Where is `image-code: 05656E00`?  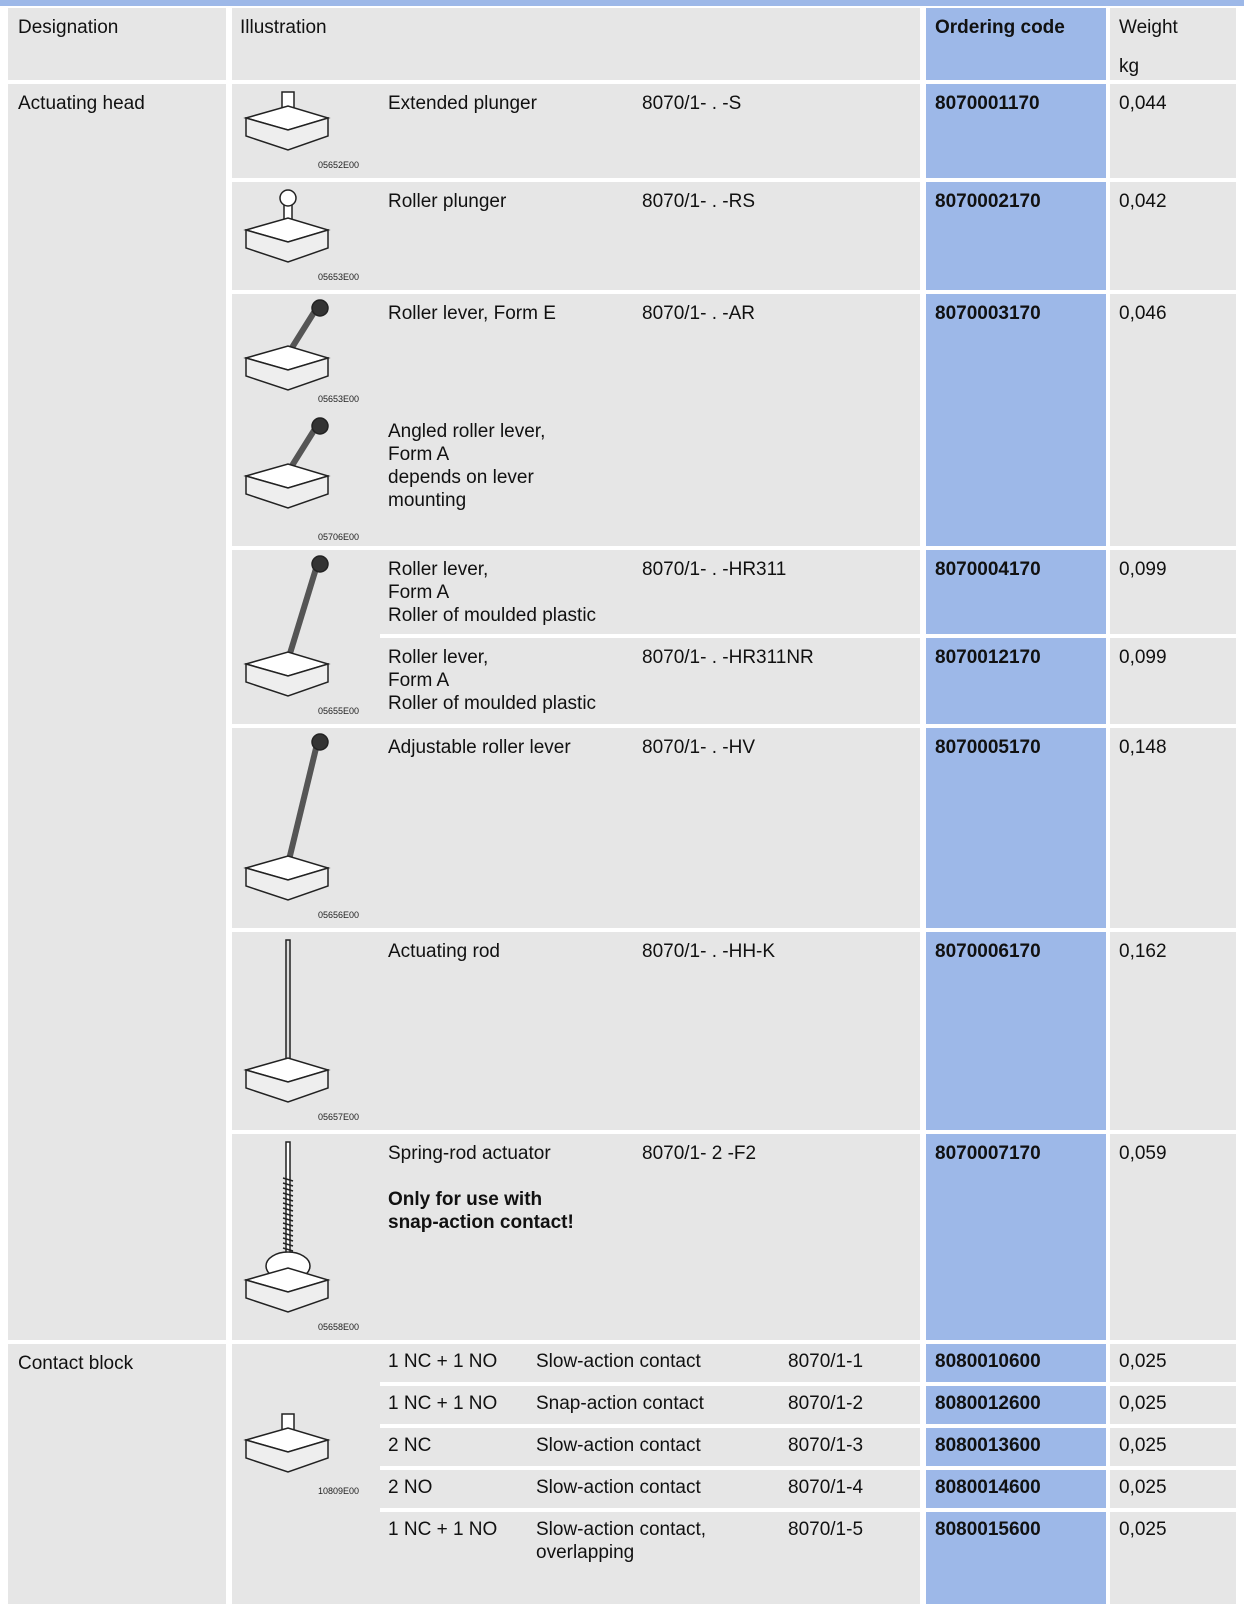
image-code: 05656E00 is located at coordinates (339, 915).